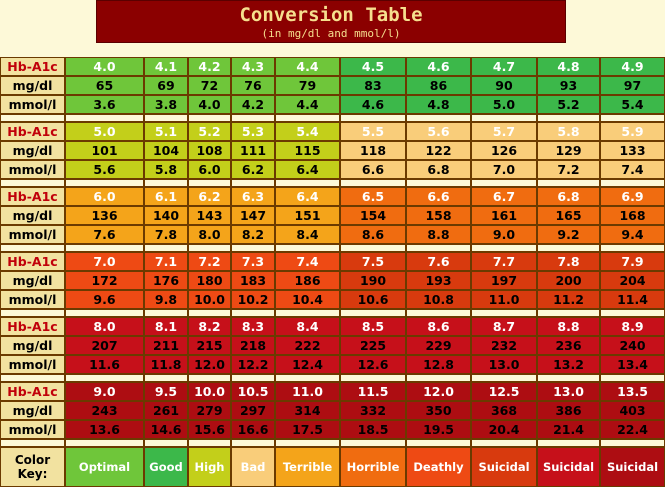 The height and width of the screenshot is (487, 665). I want to click on mmol-cell: 13.4, so click(632, 364).